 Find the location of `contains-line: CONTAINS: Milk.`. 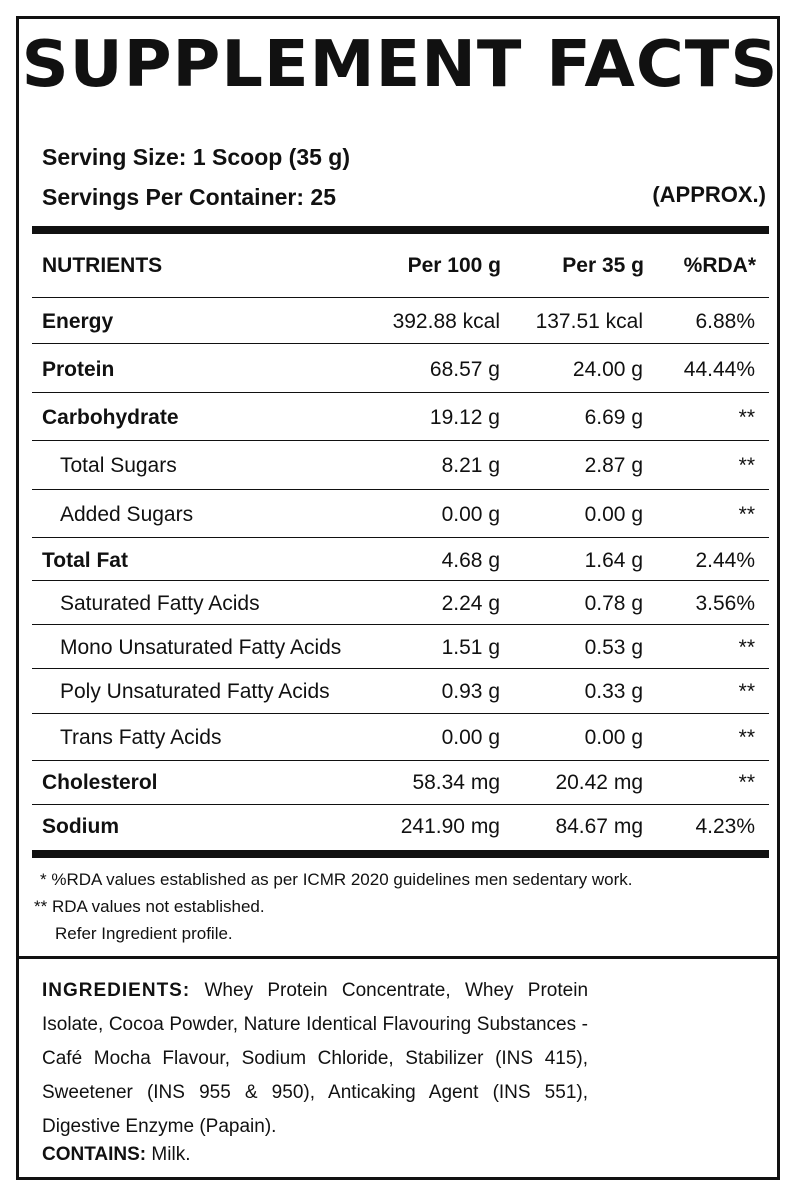

contains-line: CONTAINS: Milk. is located at coordinates (116, 1155).